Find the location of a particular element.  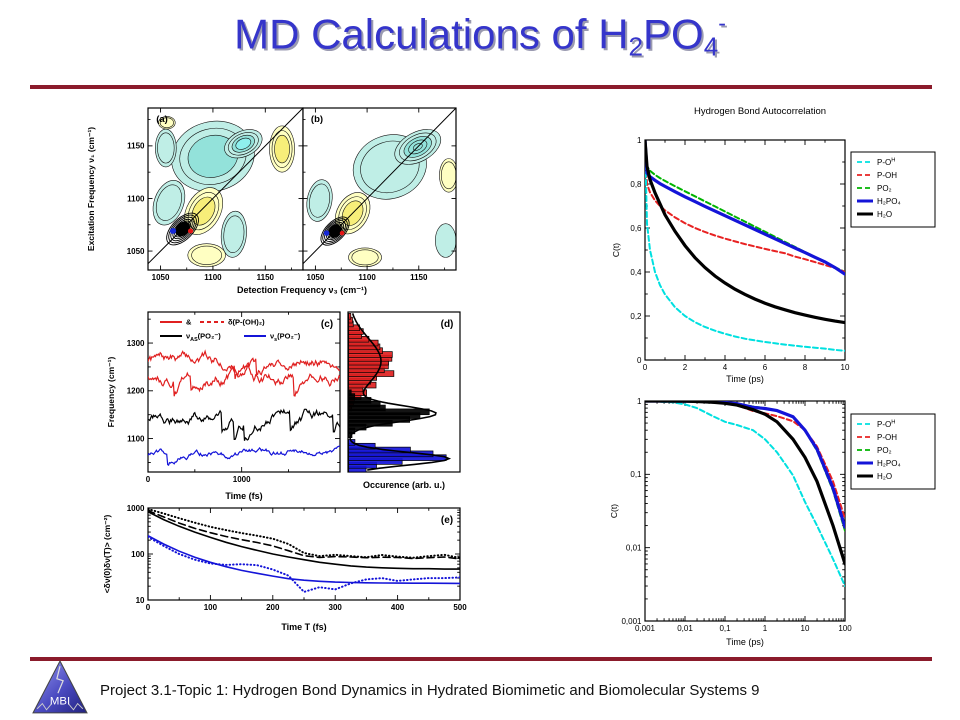

logo-lightning-icon is located at coordinates (60, 680).